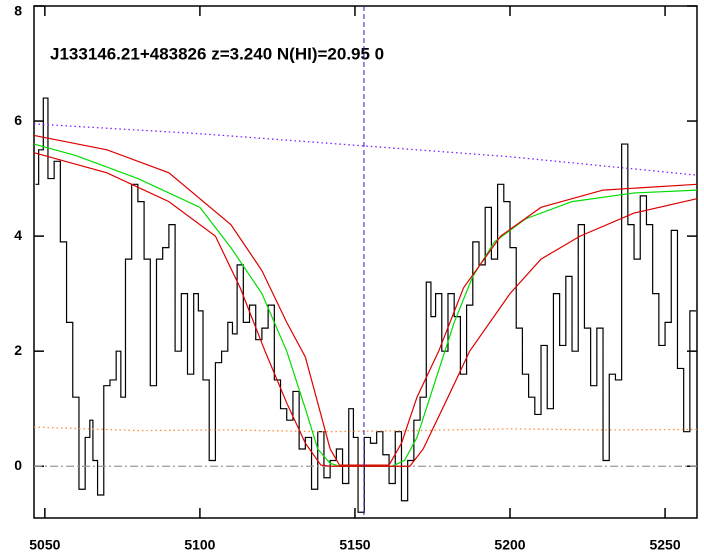 Image resolution: width=704 pixels, height=556 pixels. I want to click on chart-title: J133146.21+483826 z=3.240 N(HI)=20.95 0, so click(217, 53).